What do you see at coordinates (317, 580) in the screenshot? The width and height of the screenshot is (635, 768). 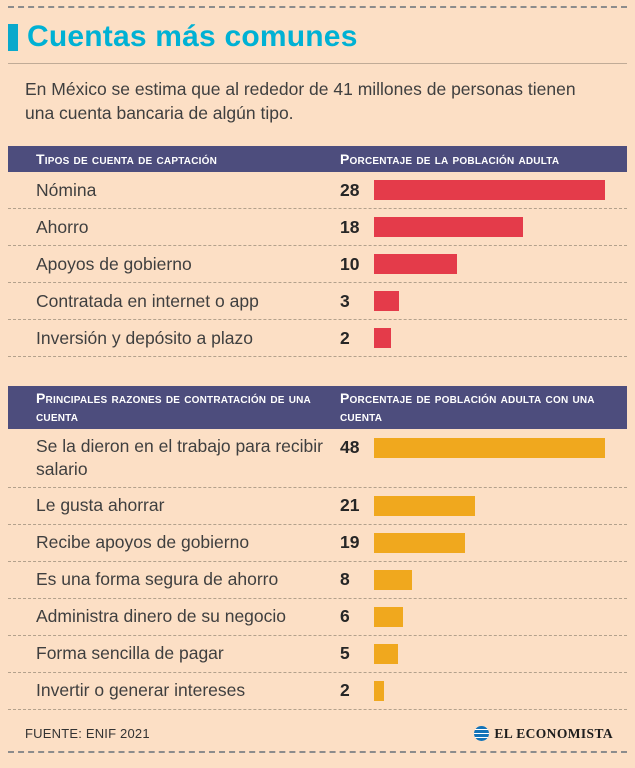 I see `table-row: Es una forma segura de ahorro 8` at bounding box center [317, 580].